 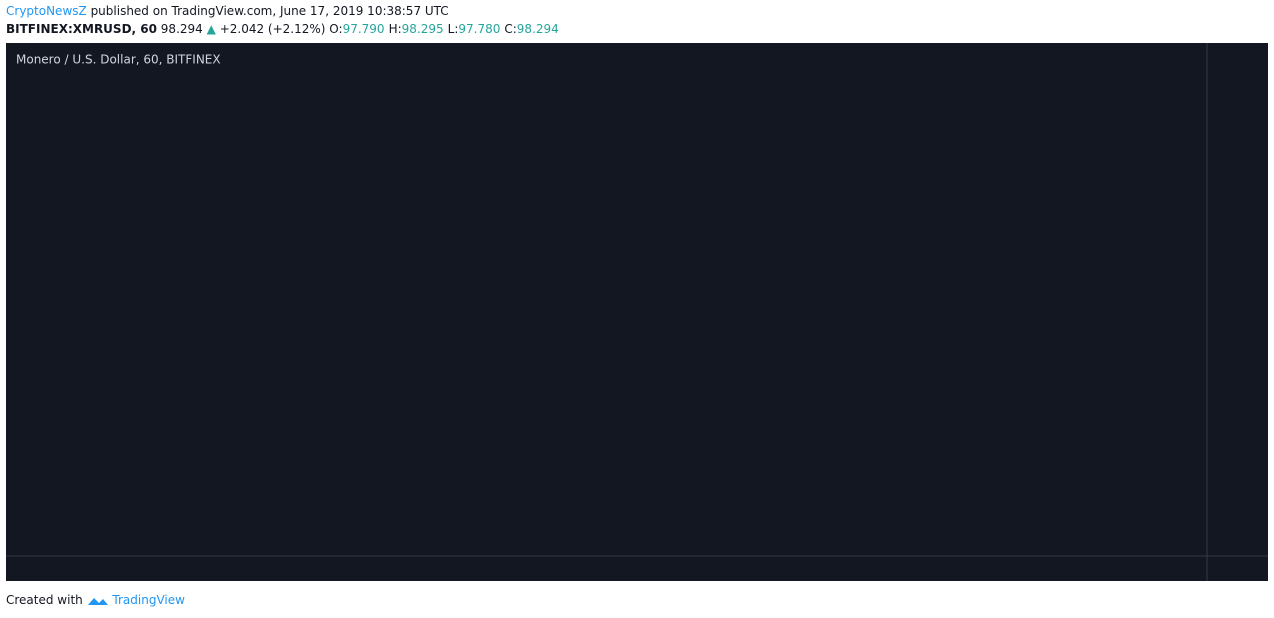 What do you see at coordinates (44, 600) in the screenshot?
I see `footer-prefix: Created with` at bounding box center [44, 600].